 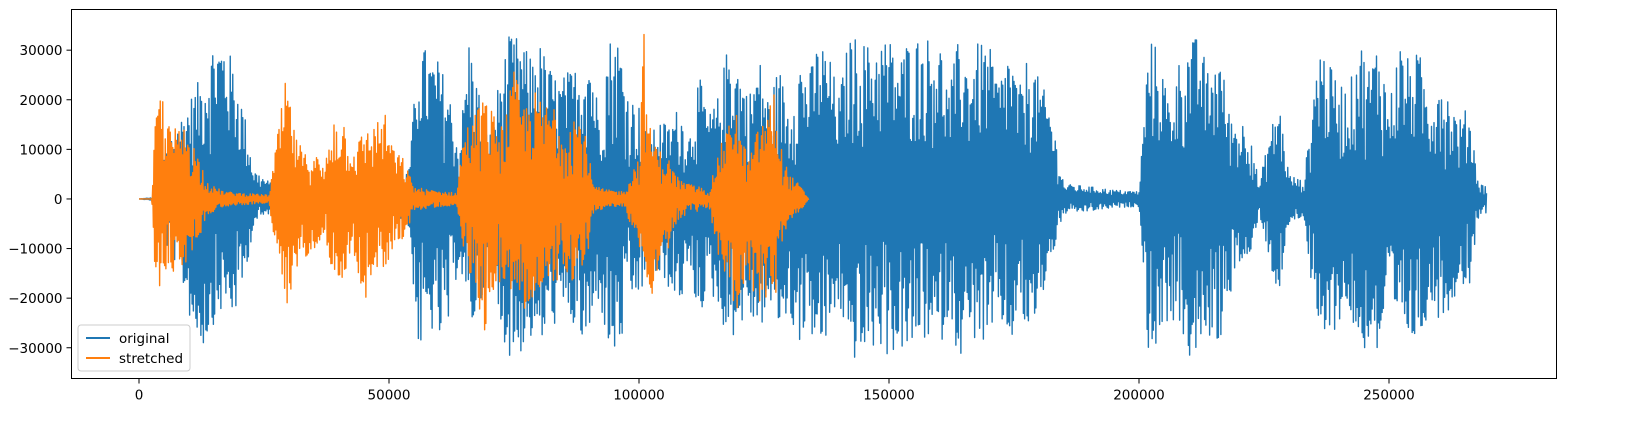 I want to click on y-axis: −30000 −20000 −10000 0 10000 20000 30000, so click(x=40, y=200).